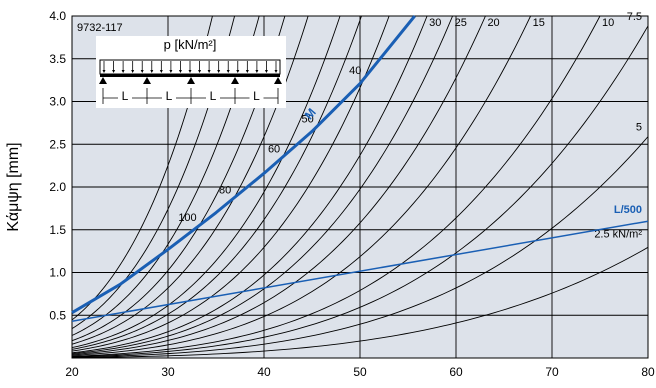 Image resolution: width=656 pixels, height=388 pixels. I want to click on y-tick-label: 2.0, so click(57, 187).